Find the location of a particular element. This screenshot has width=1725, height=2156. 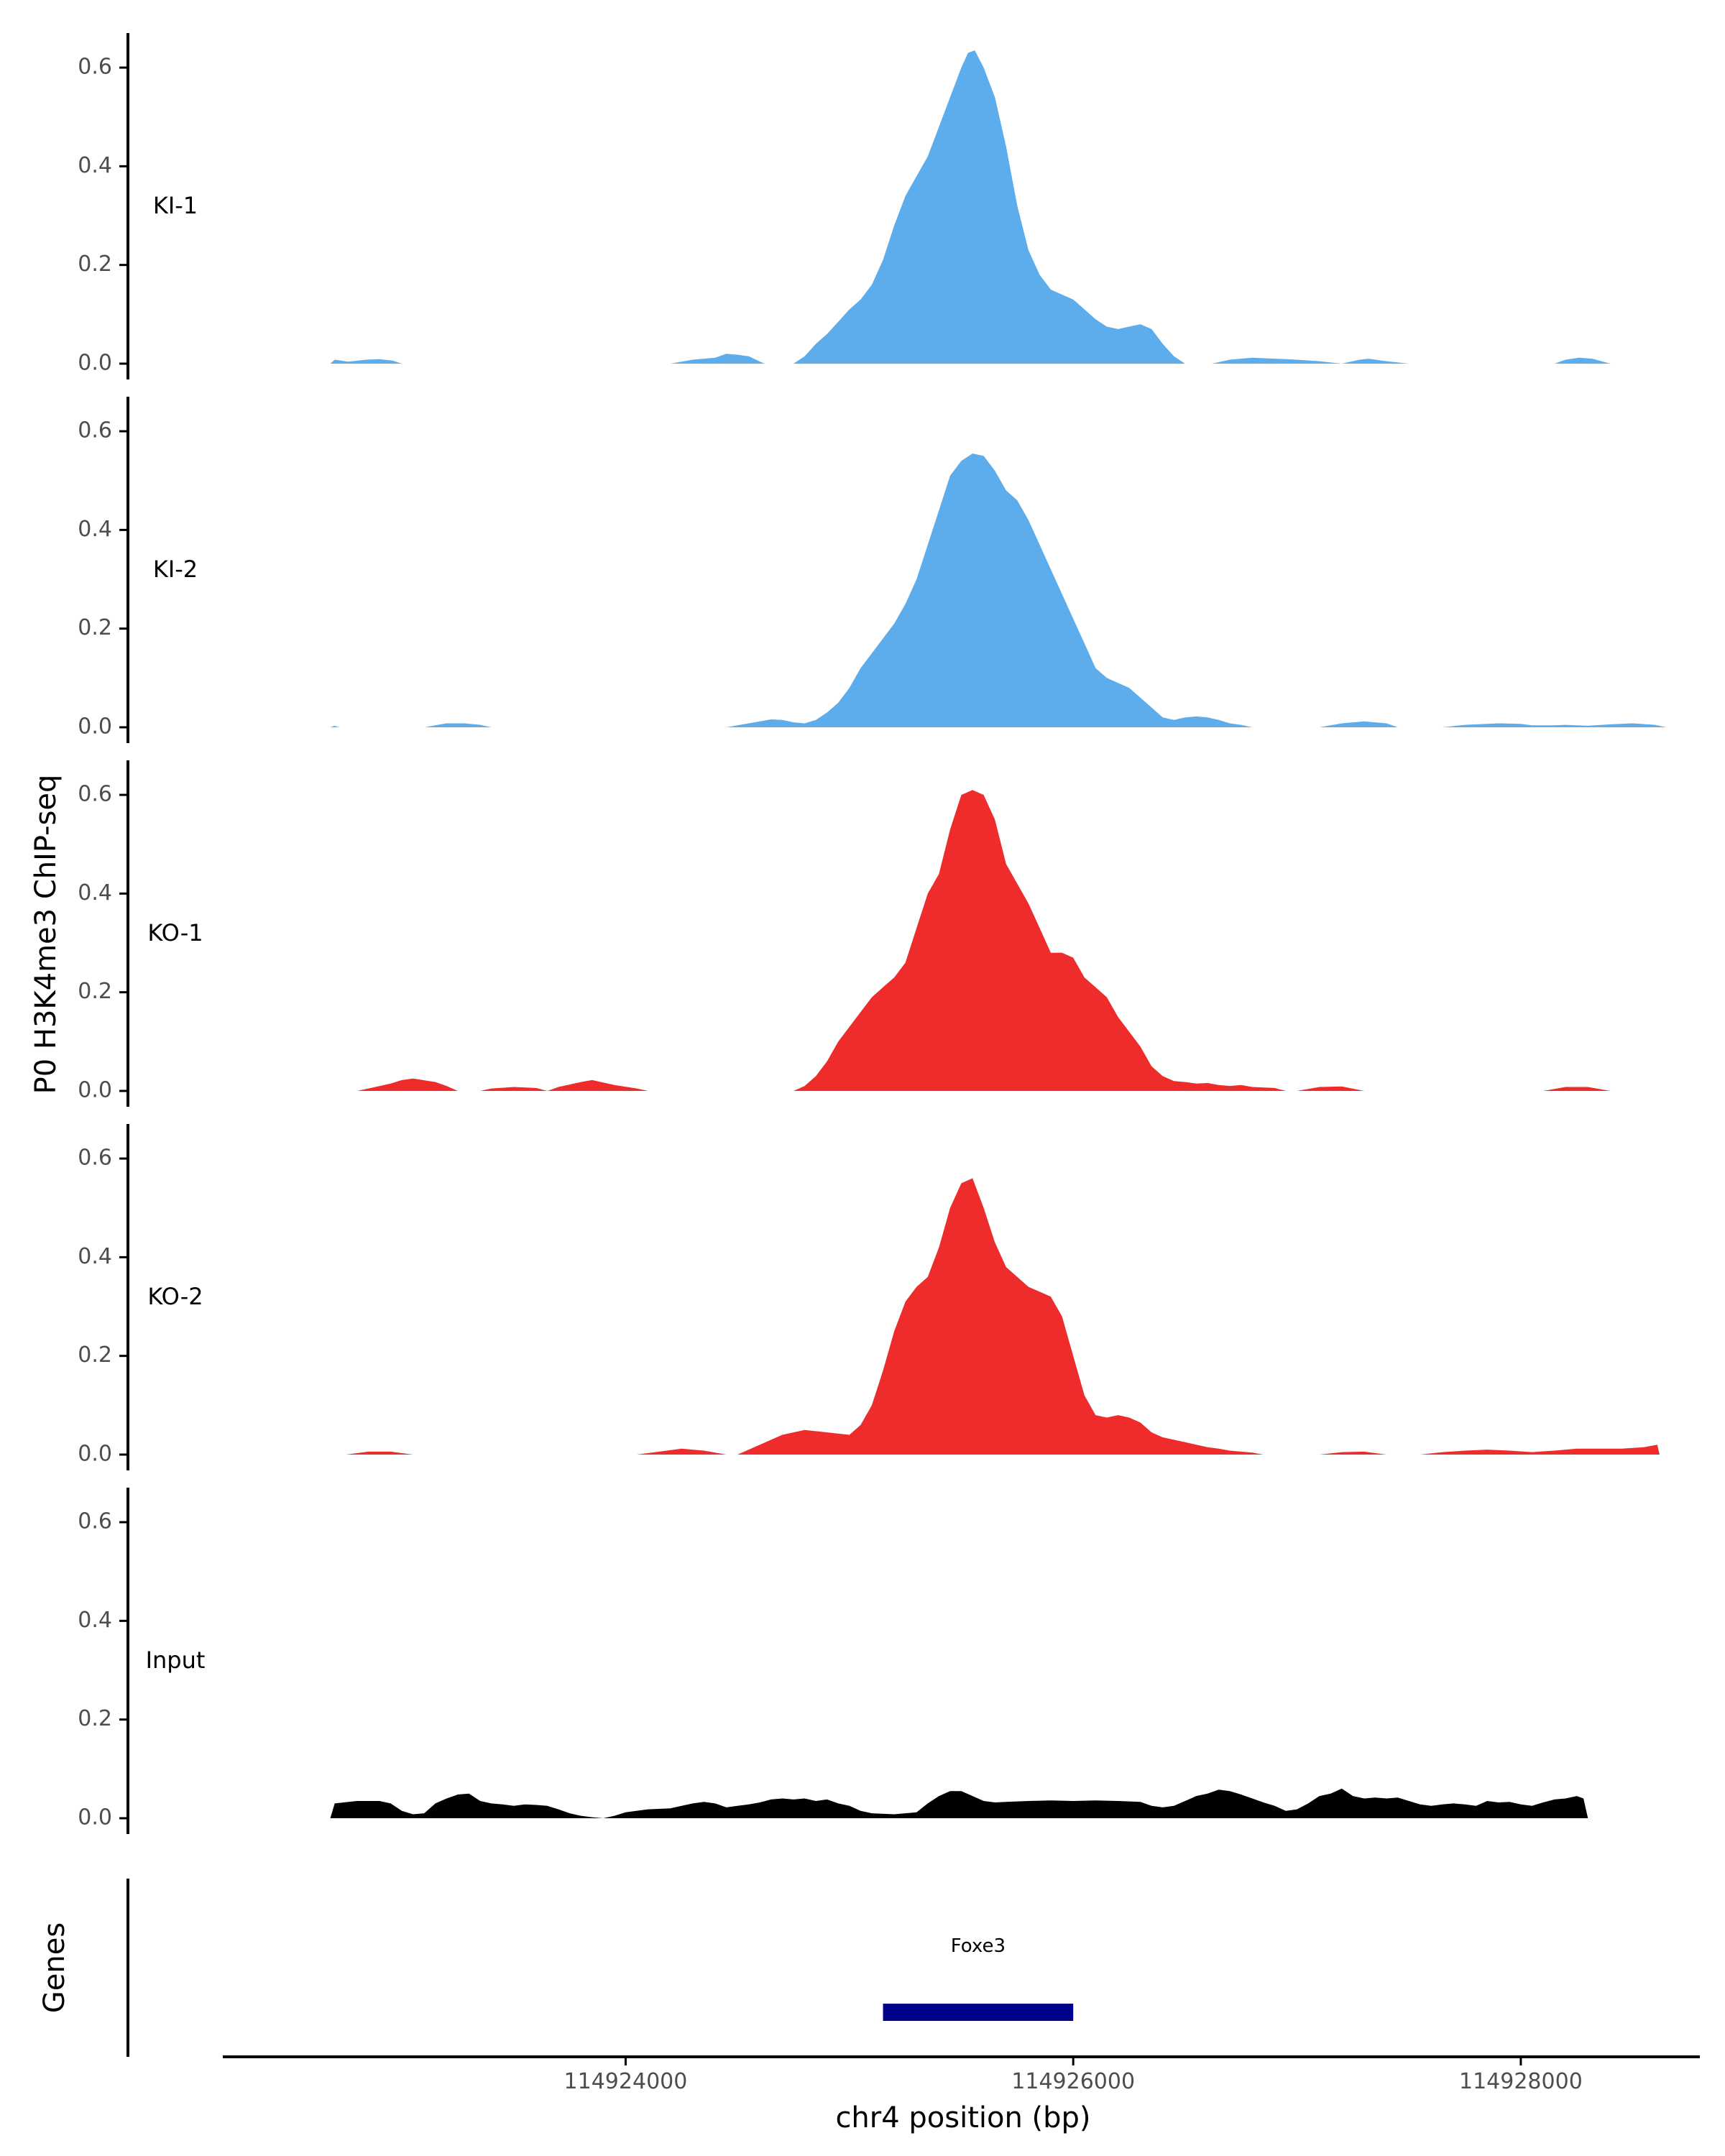

track-input-y-tick-label: 0.0 is located at coordinates (95, 1818).